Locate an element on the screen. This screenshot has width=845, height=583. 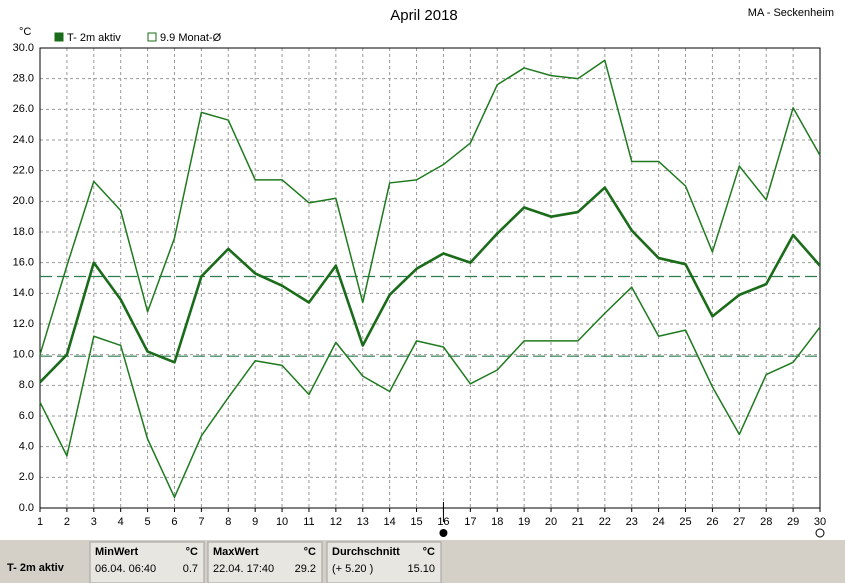
y-tick-label: 24.0 is located at coordinates (23, 140).